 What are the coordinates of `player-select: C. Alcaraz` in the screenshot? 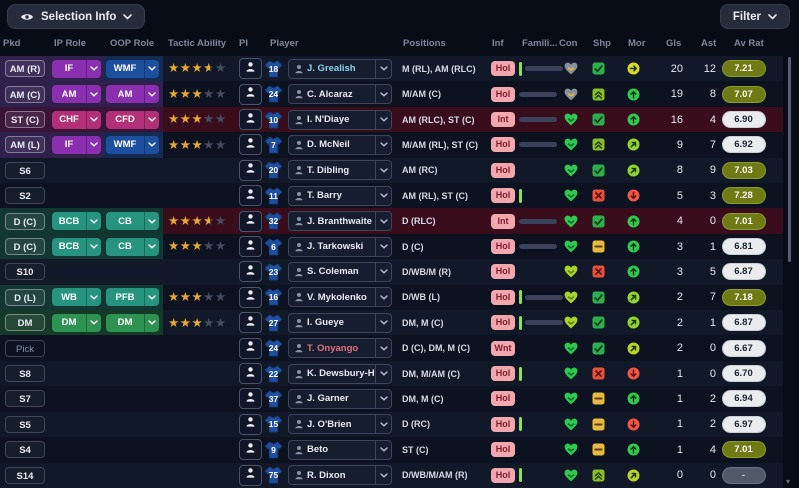 It's located at (340, 94).